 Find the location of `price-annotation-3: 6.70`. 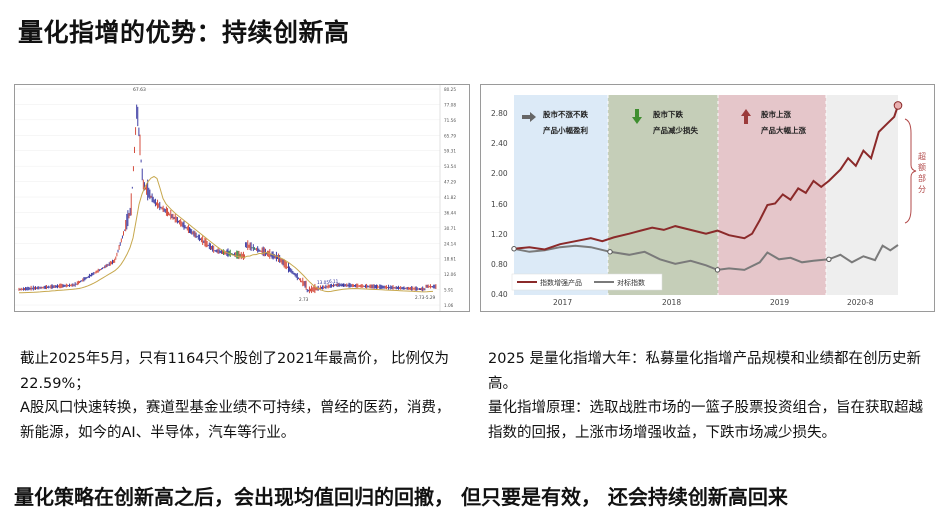

price-annotation-3: 6.70 is located at coordinates (341, 285).